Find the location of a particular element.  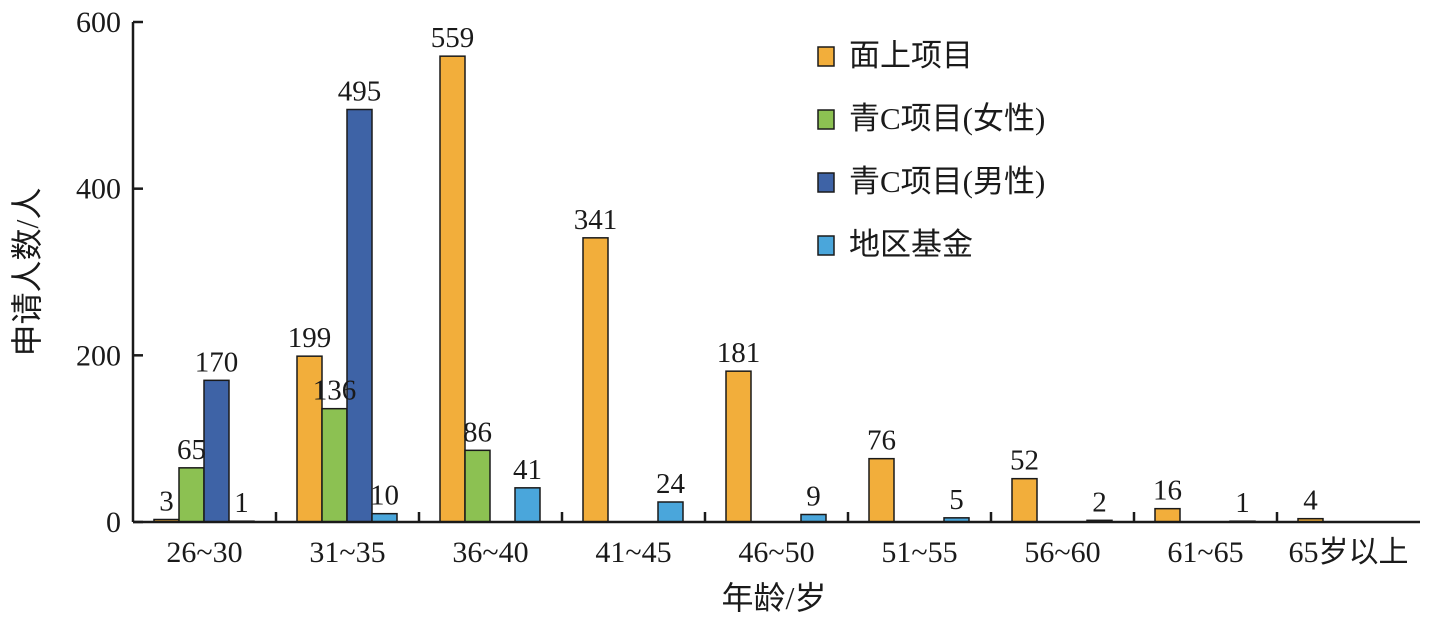

data-label-6-0: 52 is located at coordinates (1024, 461).